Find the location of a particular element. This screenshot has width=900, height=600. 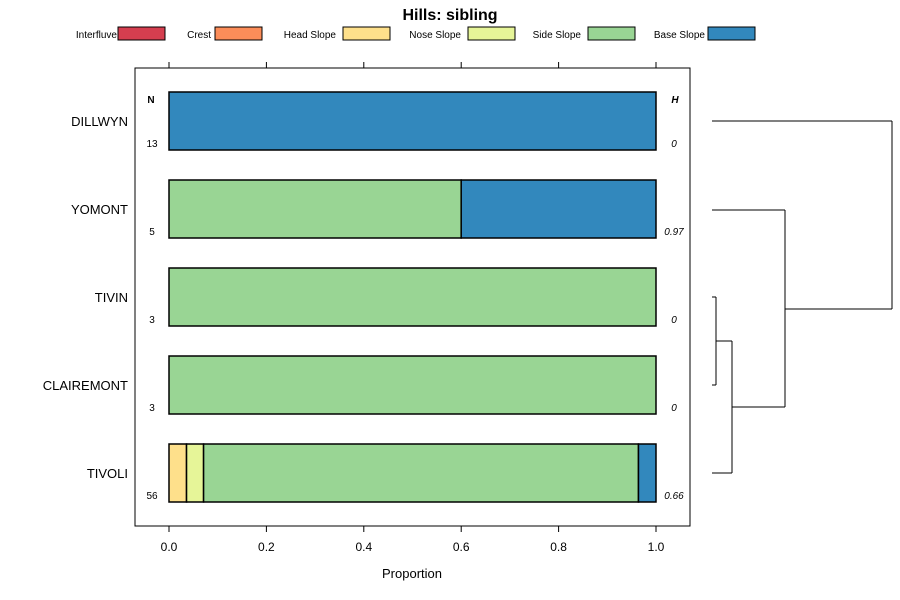

chart-title: Hills: sibling is located at coordinates (449, 15).